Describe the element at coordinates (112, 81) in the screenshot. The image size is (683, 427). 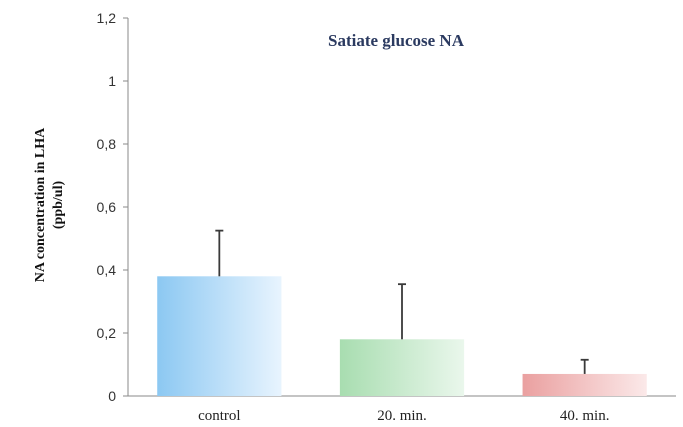
I see `y-tick-label: 1` at that location.